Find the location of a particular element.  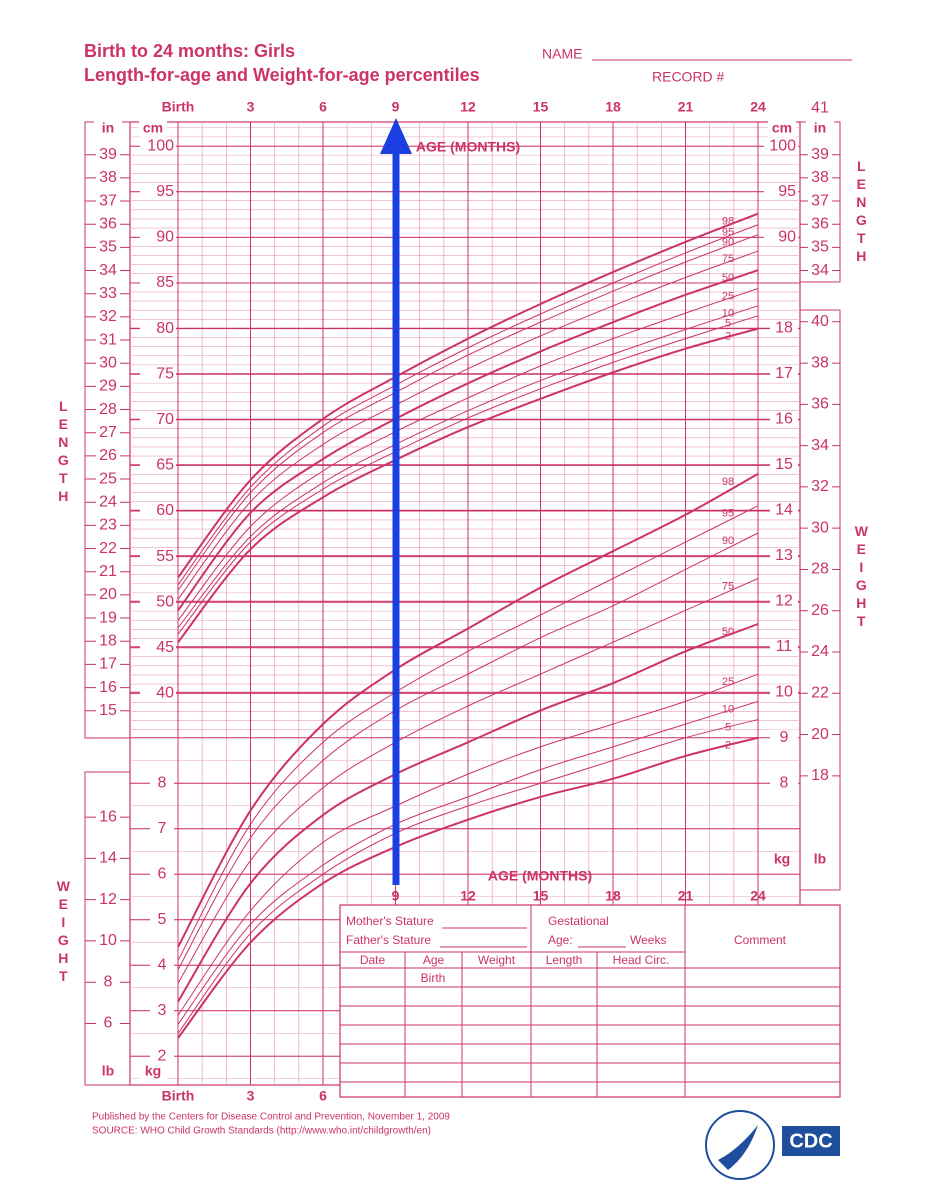

y-tick-label: 13 is located at coordinates (784, 555).